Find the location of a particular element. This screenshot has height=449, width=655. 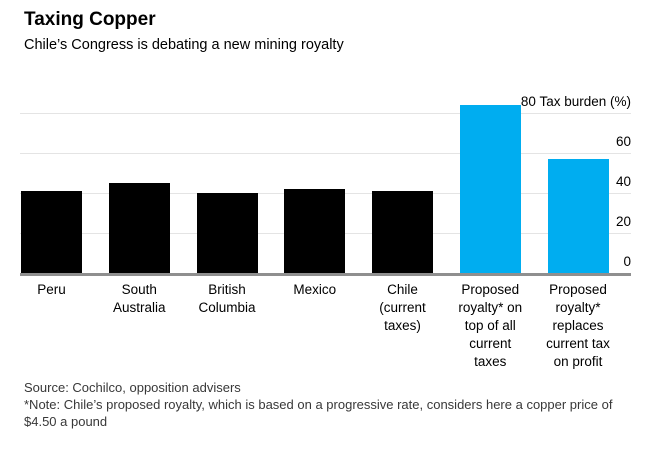

bar-south-australia is located at coordinates (139, 228).